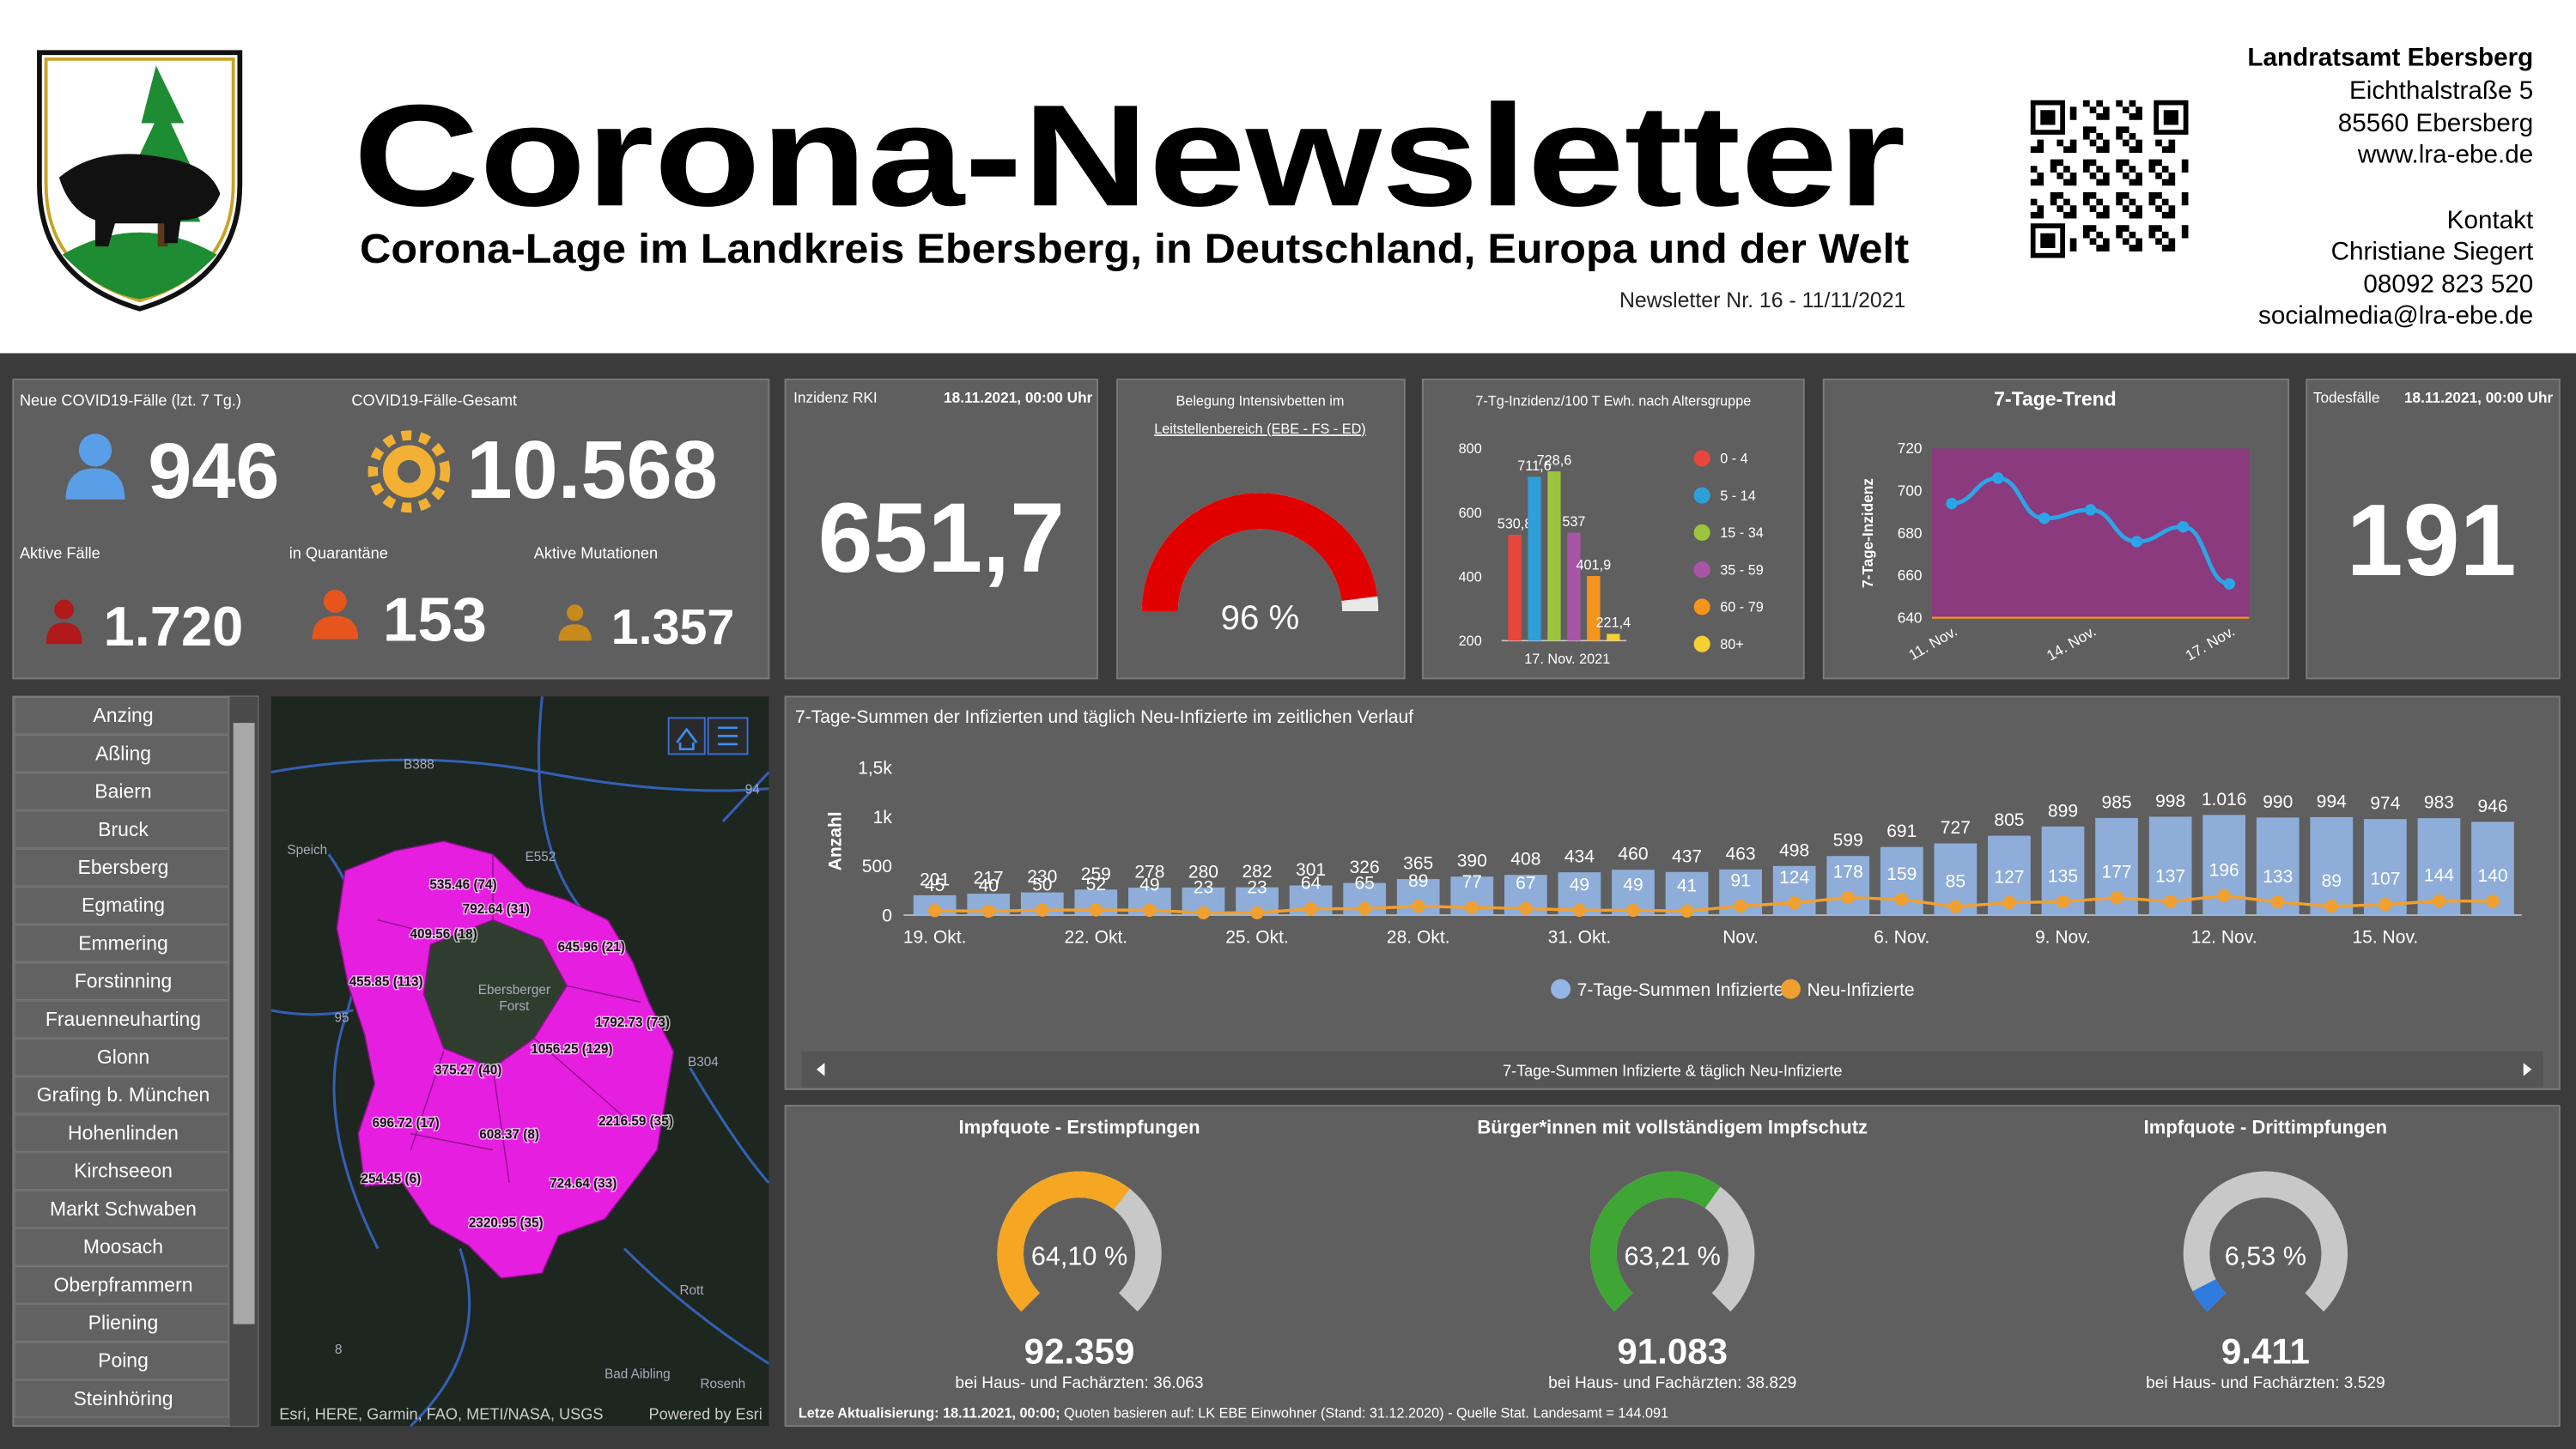 The width and height of the screenshot is (2576, 1449). I want to click on list-item-label: Emmering, so click(123, 942).